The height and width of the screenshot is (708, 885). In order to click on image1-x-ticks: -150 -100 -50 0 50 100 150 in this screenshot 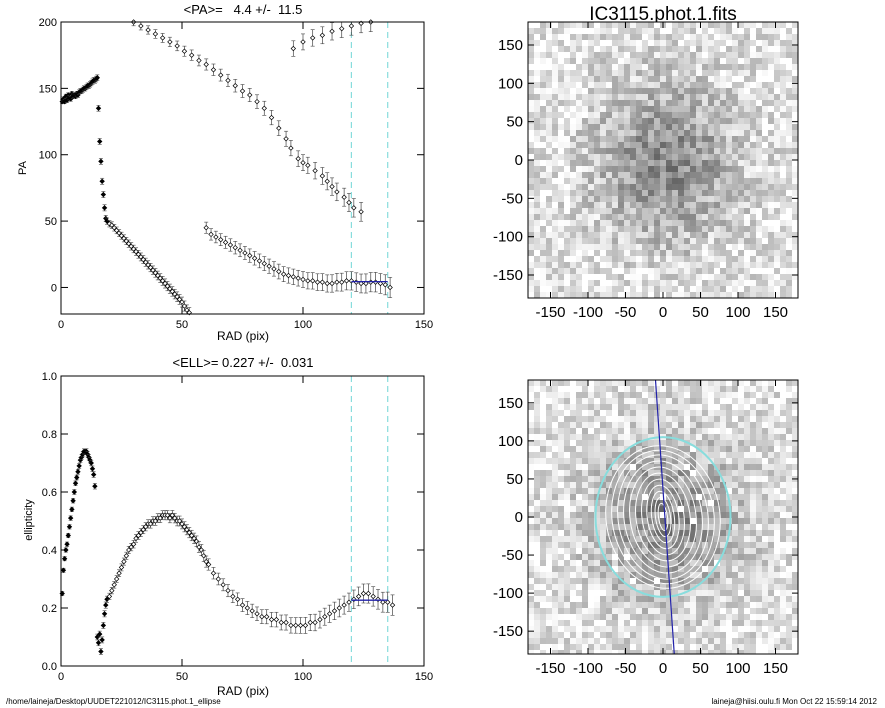, I will do `click(661, 171)`.